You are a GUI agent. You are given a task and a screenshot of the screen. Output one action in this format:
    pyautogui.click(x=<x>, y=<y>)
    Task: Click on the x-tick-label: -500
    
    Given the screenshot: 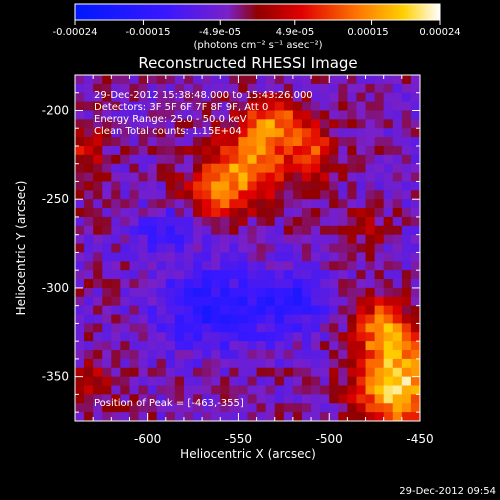 What is the action you would take?
    pyautogui.click(x=329, y=439)
    